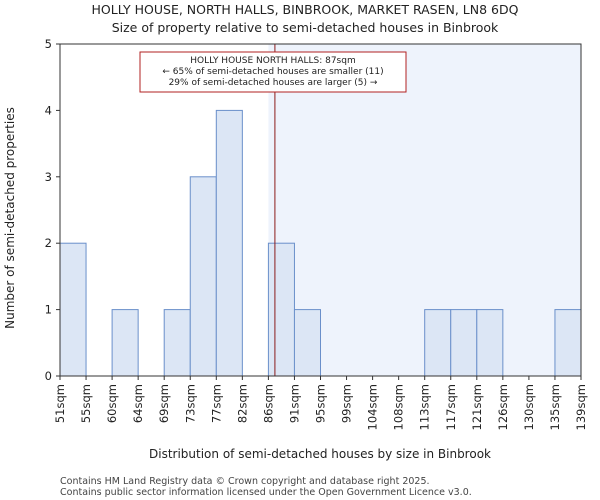  Describe the element at coordinates (272, 61) in the screenshot. I see `annotation-title: HOLLY HOUSE NORTH HALLS: 87sqm` at that location.